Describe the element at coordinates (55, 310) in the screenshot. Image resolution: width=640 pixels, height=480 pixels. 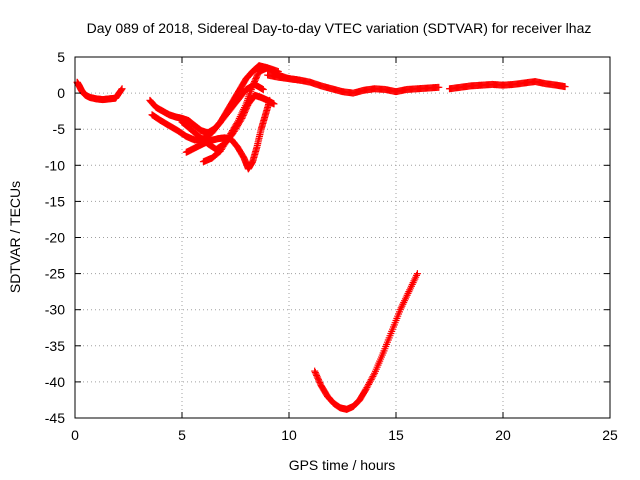
I see `y-tick-label: -30` at that location.